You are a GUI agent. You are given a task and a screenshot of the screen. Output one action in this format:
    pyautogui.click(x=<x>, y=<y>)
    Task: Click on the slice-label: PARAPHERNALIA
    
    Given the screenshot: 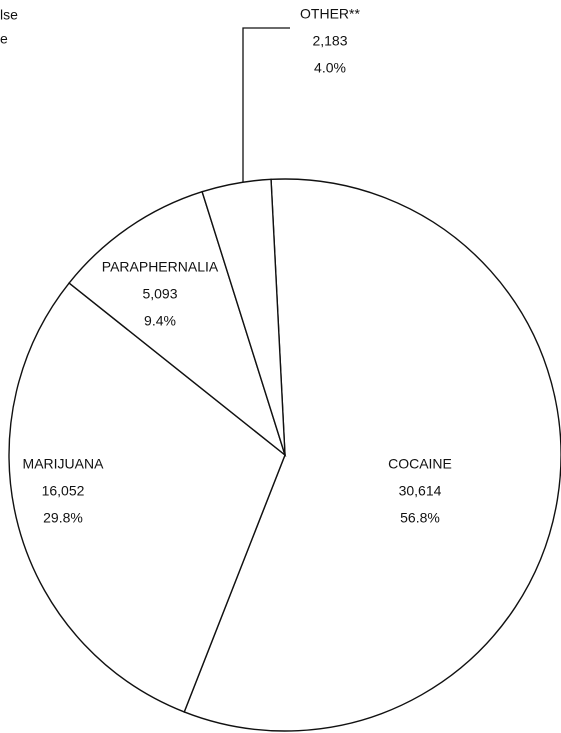 What is the action you would take?
    pyautogui.click(x=160, y=267)
    